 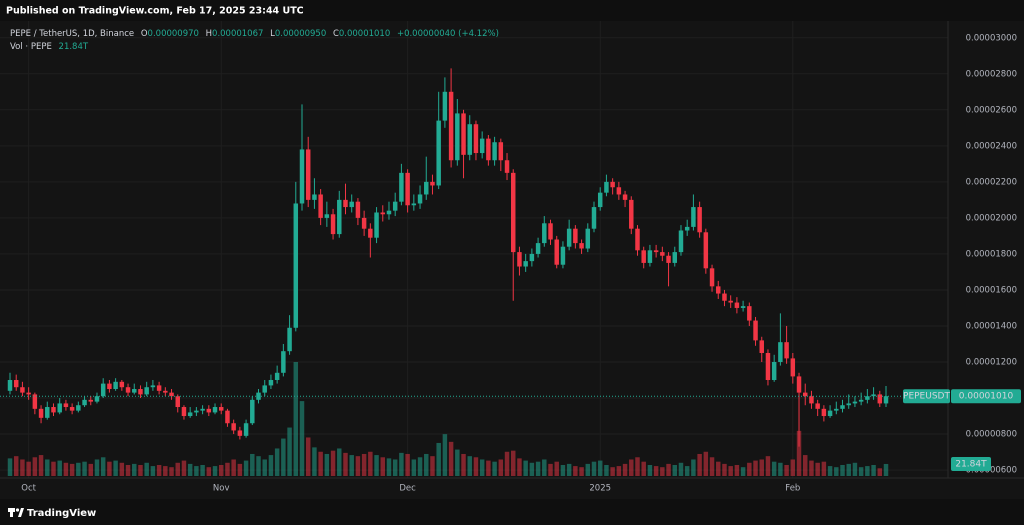 I want to click on volume-name: Vol · PEPE, so click(x=31, y=47).